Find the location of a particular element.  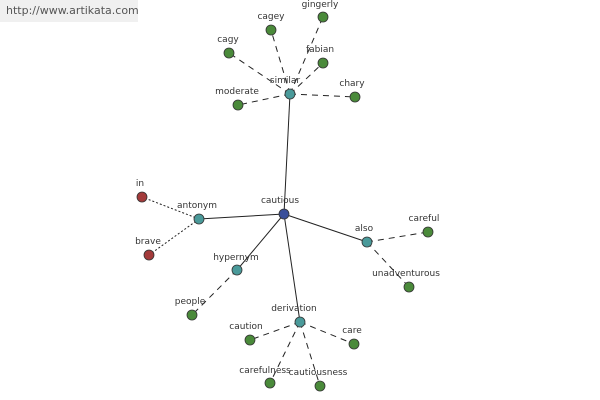

node-label: care is located at coordinates (352, 331).